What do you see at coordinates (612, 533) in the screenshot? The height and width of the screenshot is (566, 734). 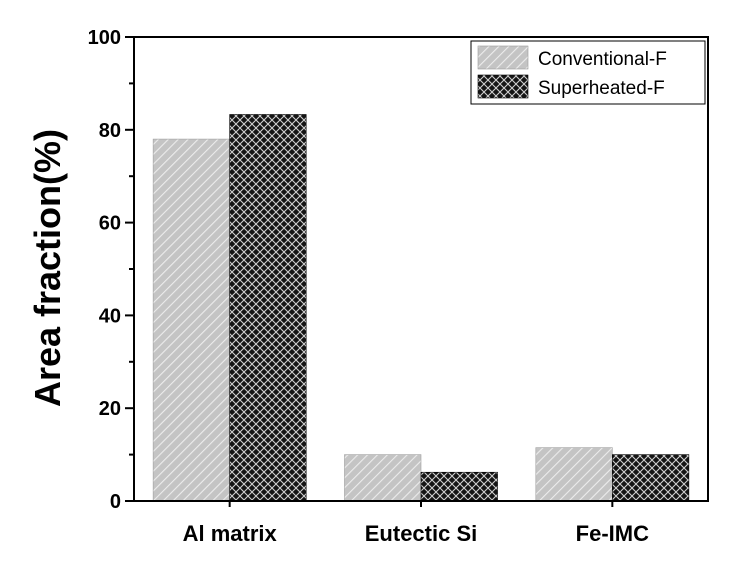 I see `x-tick-label-fe-imc: Fe-IMC` at bounding box center [612, 533].